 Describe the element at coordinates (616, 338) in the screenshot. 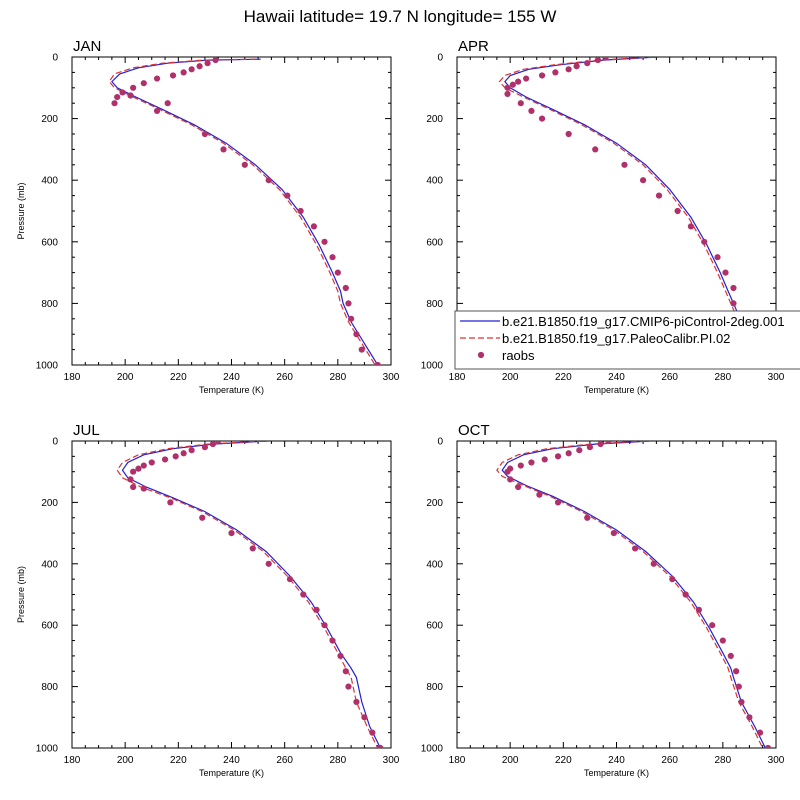

I see `legend-label: b.e21.B1850.f19_g17.PaleoCalibr.PI.02` at that location.